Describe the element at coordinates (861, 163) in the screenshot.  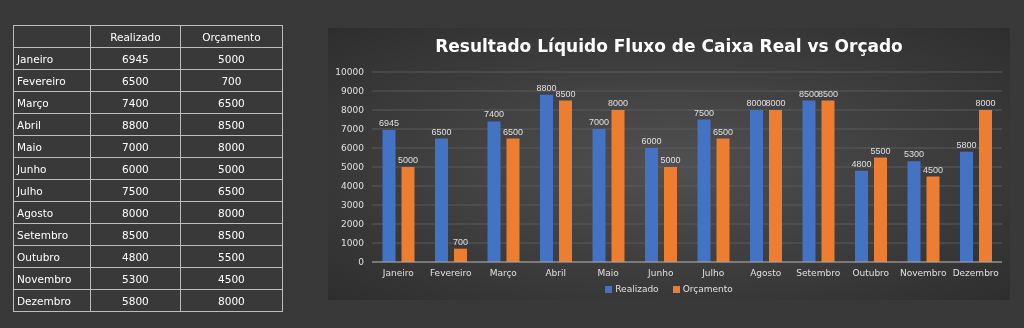
I see `data-label: 4800` at that location.